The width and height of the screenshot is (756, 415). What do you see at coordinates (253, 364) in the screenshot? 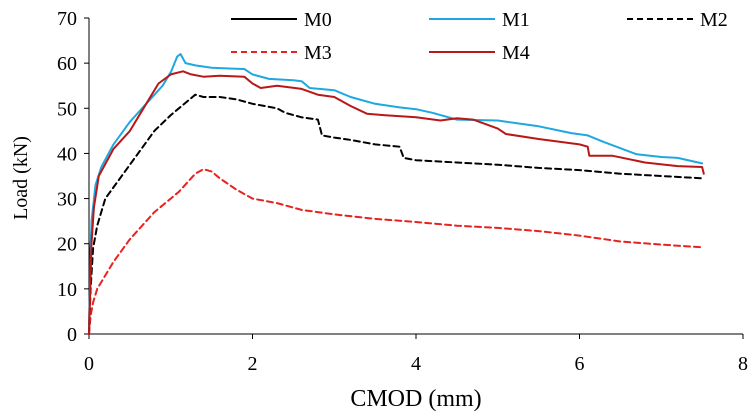
I see `x-tick-label: 2` at bounding box center [253, 364].